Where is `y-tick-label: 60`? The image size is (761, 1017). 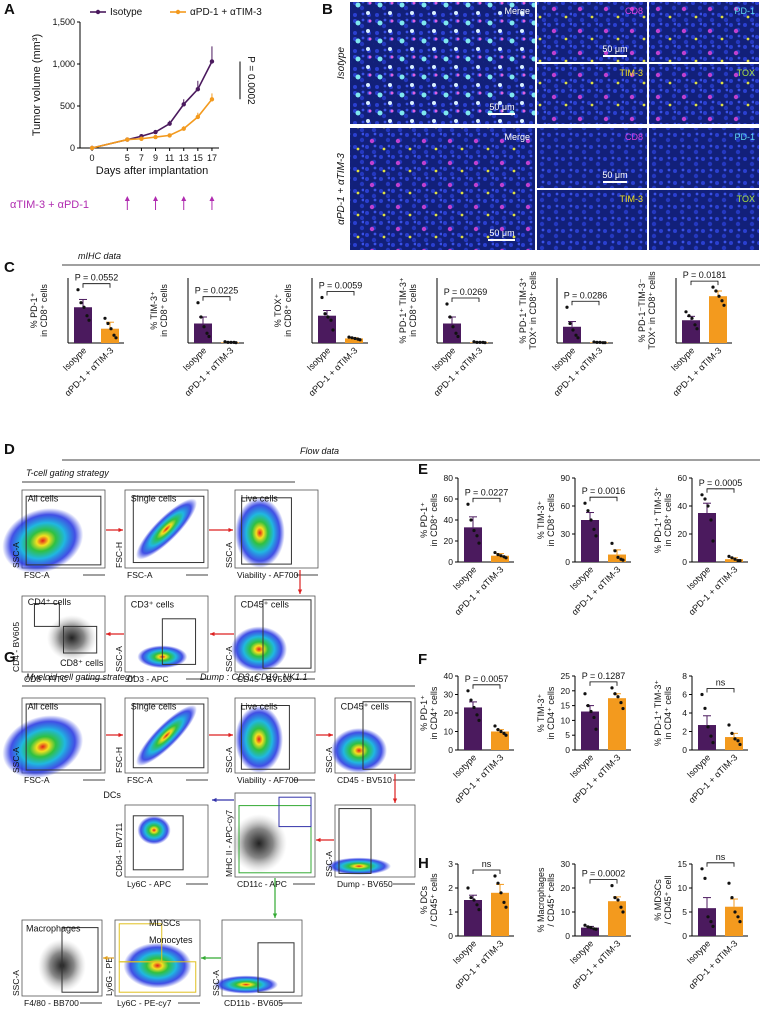 y-tick-label: 60 is located at coordinates (566, 506).